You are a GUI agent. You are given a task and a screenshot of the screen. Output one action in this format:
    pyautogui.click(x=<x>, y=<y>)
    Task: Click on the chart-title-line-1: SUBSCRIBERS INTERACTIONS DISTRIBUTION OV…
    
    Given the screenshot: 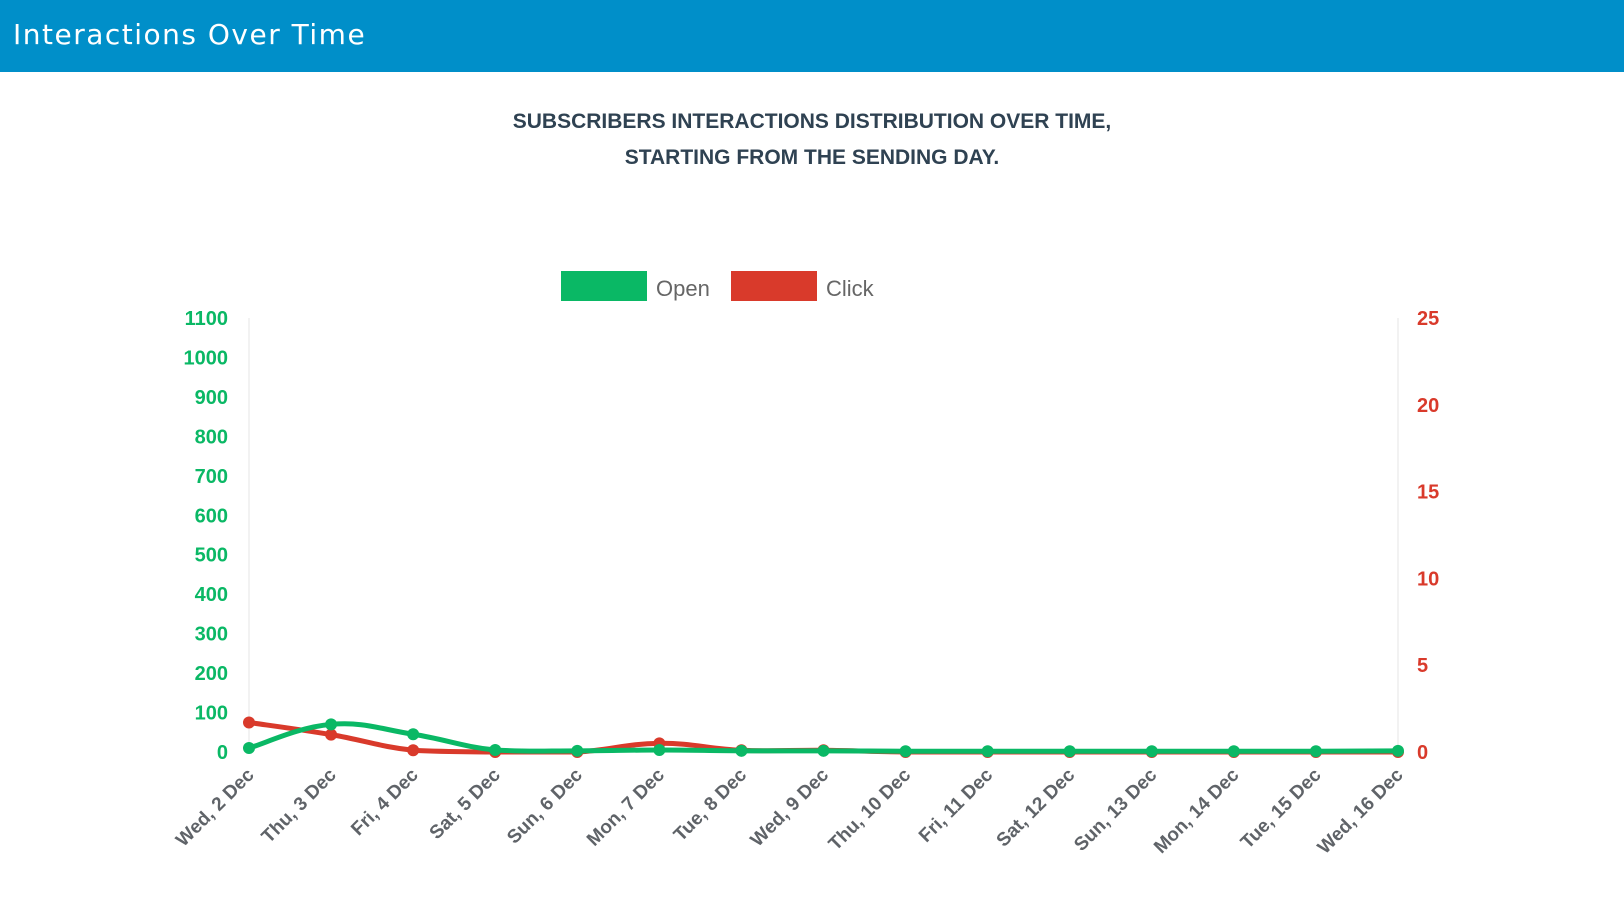 What is the action you would take?
    pyautogui.click(x=812, y=121)
    